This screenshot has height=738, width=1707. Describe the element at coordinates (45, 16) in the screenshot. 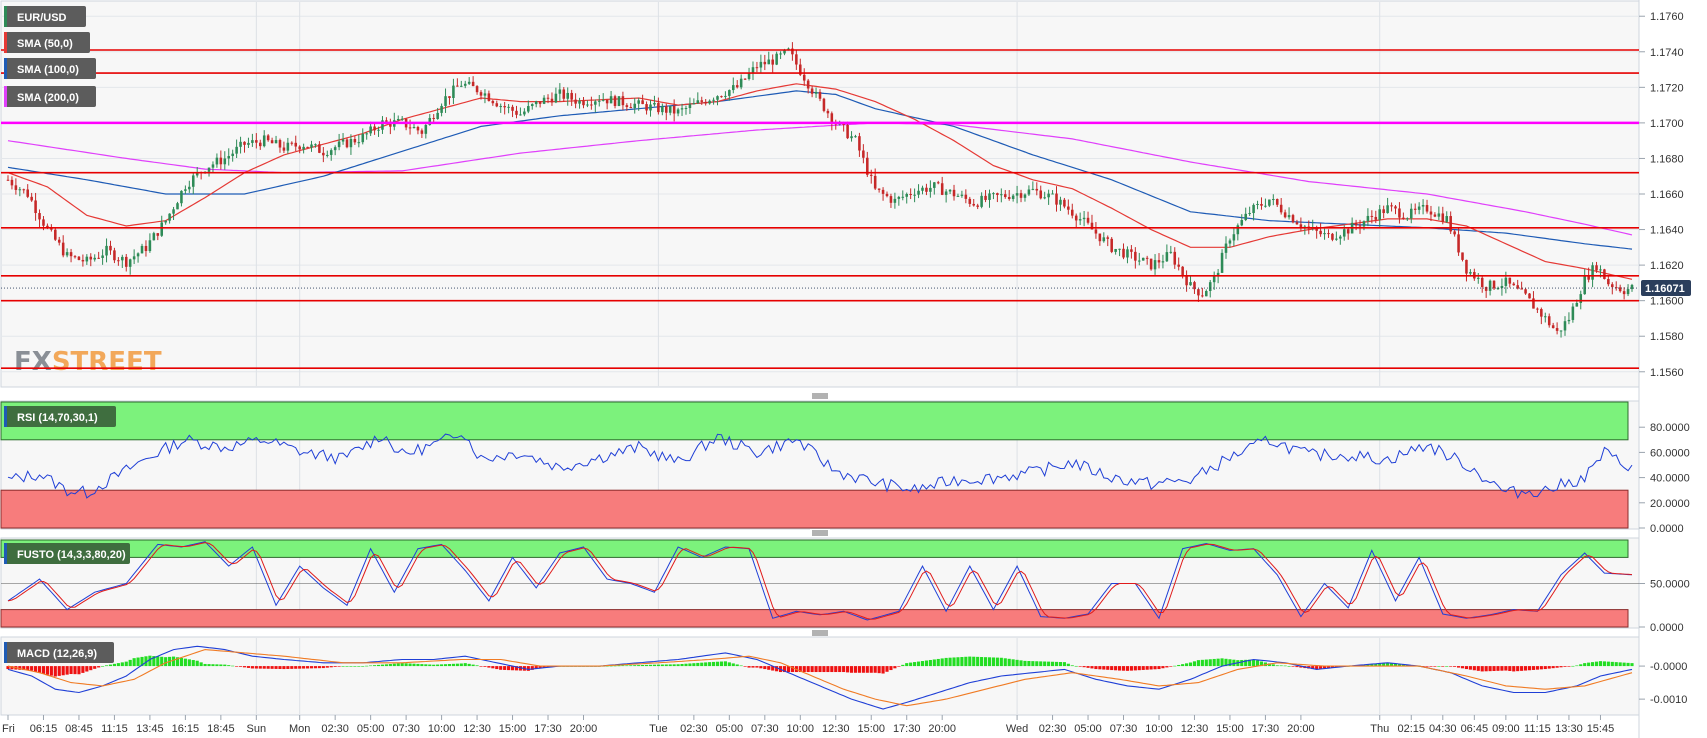

I see `instrument-label: EUR/USD` at that location.